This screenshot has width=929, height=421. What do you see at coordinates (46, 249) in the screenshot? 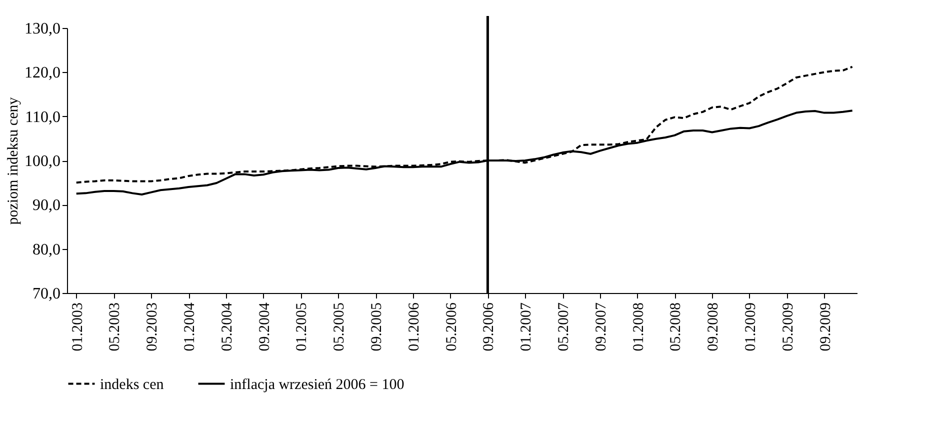
I see `y-tick-label: 80,0` at bounding box center [46, 249].